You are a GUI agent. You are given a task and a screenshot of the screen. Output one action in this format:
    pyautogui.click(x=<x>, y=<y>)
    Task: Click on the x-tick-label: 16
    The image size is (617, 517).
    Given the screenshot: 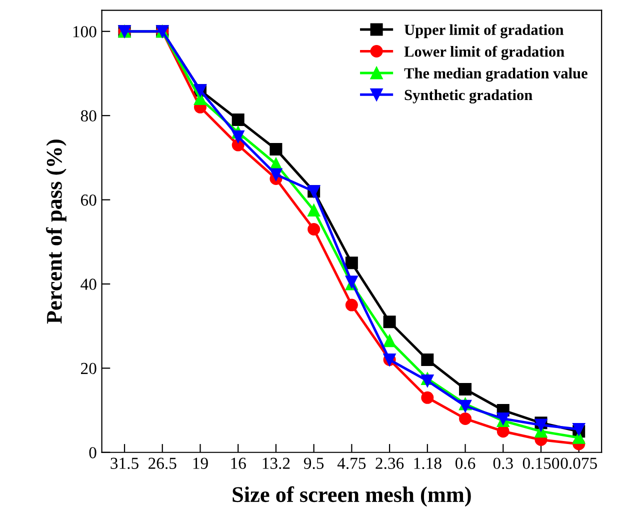 What is the action you would take?
    pyautogui.click(x=238, y=463)
    